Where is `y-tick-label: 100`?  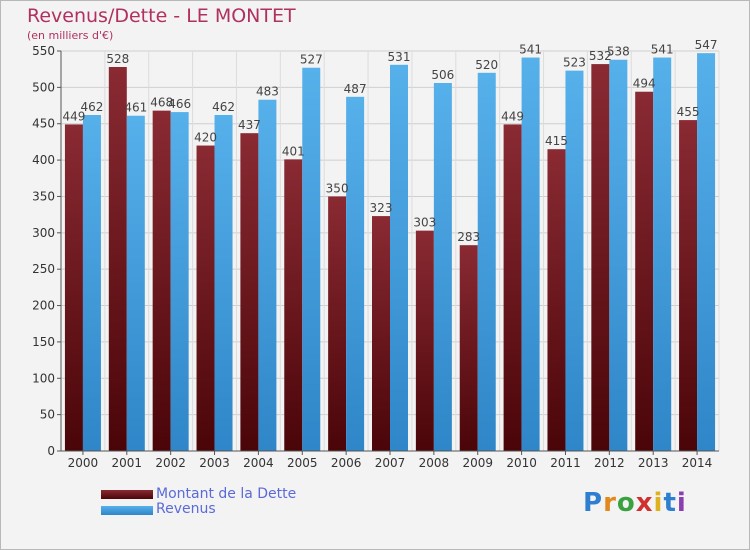 y-tick-label: 100 is located at coordinates (43, 378).